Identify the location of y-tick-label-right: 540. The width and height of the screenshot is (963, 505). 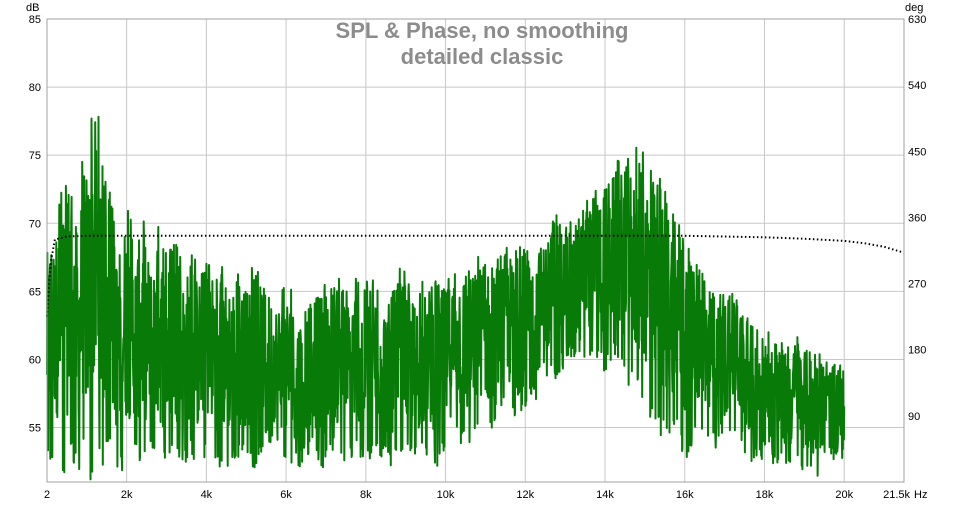
(917, 86).